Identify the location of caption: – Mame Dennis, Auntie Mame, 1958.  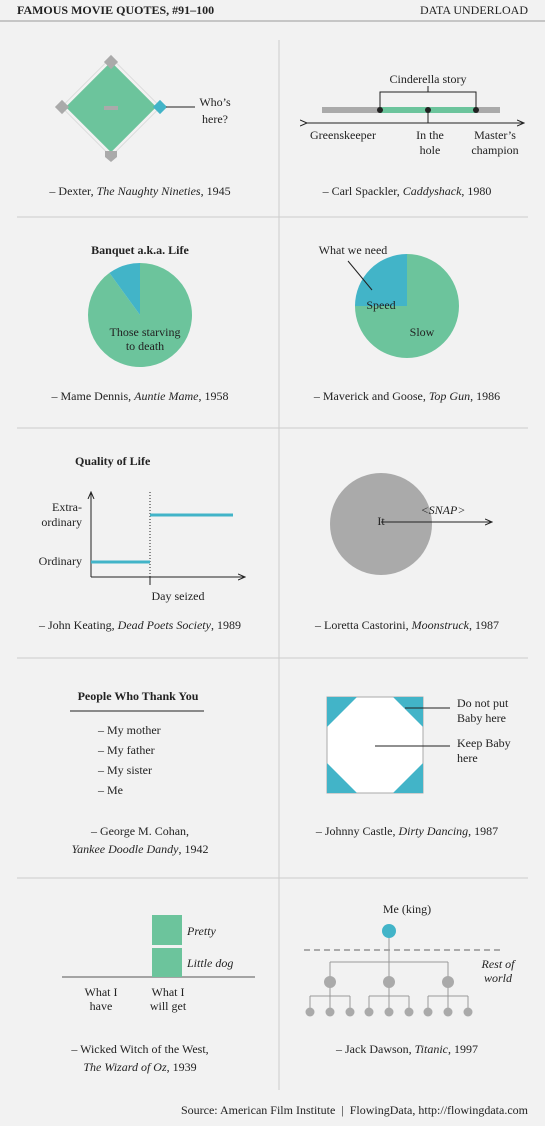
(140, 396).